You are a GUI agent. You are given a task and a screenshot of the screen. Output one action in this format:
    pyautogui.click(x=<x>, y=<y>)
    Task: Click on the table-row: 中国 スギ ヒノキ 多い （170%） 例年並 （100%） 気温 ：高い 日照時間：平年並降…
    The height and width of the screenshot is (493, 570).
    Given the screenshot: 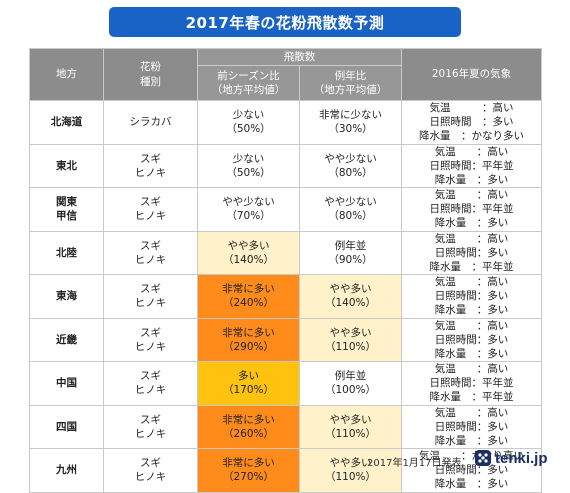 What is the action you would take?
    pyautogui.click(x=285, y=383)
    